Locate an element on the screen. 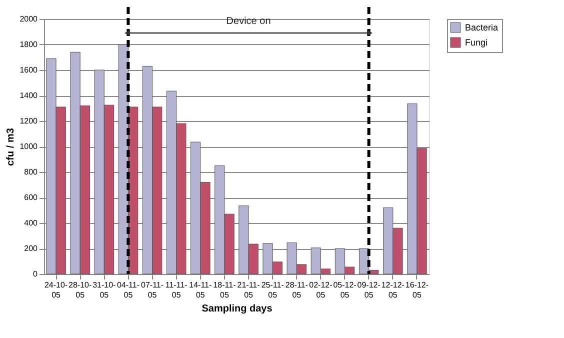 Image resolution: width=564 pixels, height=338 pixels. x-tick-label: 28-10-05 is located at coordinates (80, 290).